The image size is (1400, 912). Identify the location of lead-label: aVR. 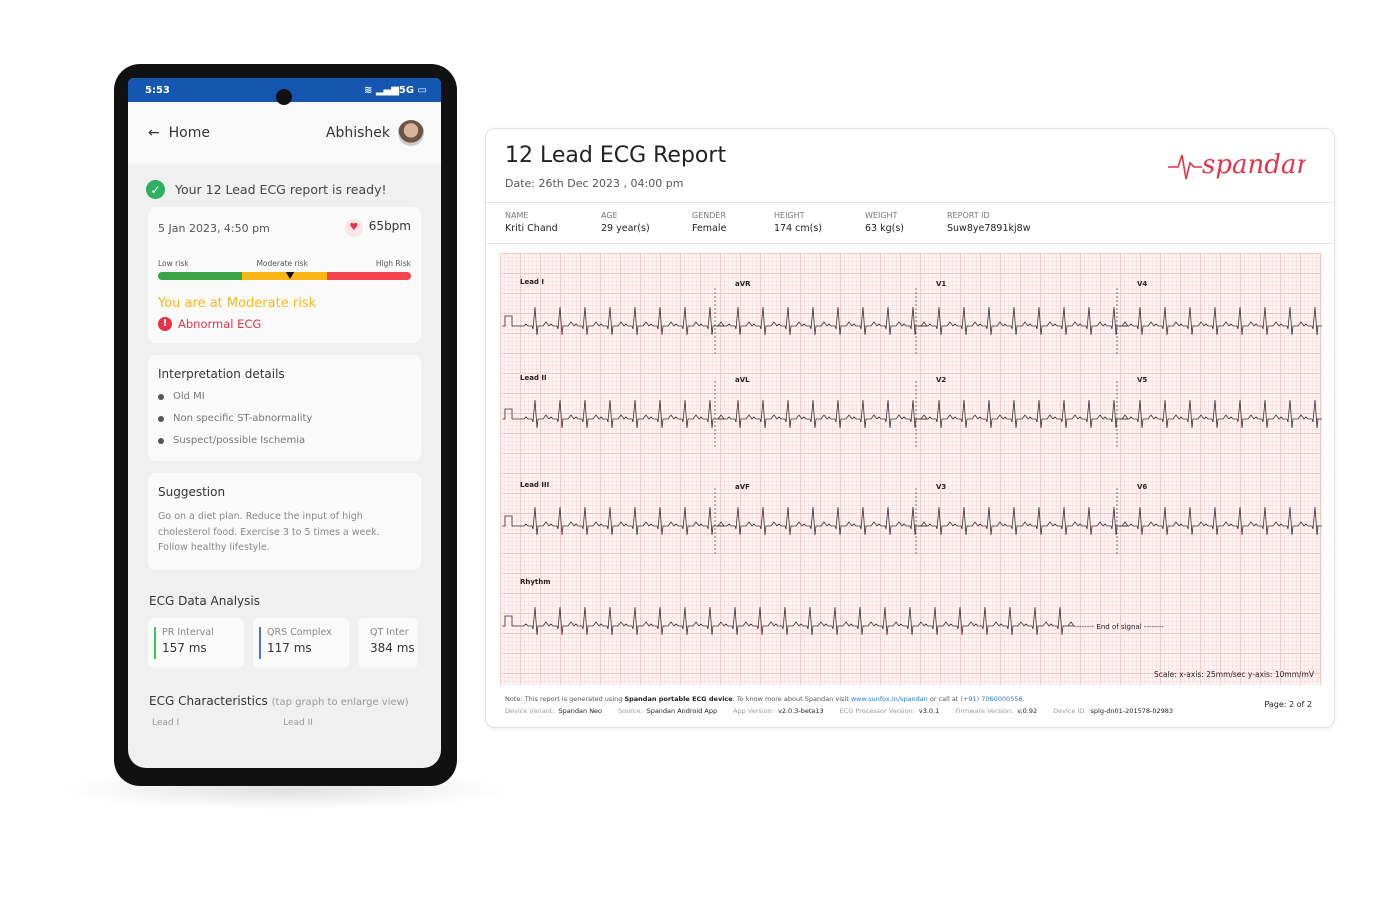
(743, 284).